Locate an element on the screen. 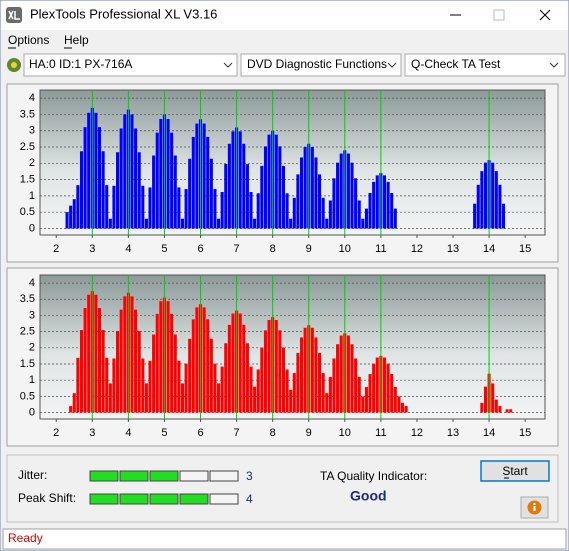  function-select is located at coordinates (321, 65).